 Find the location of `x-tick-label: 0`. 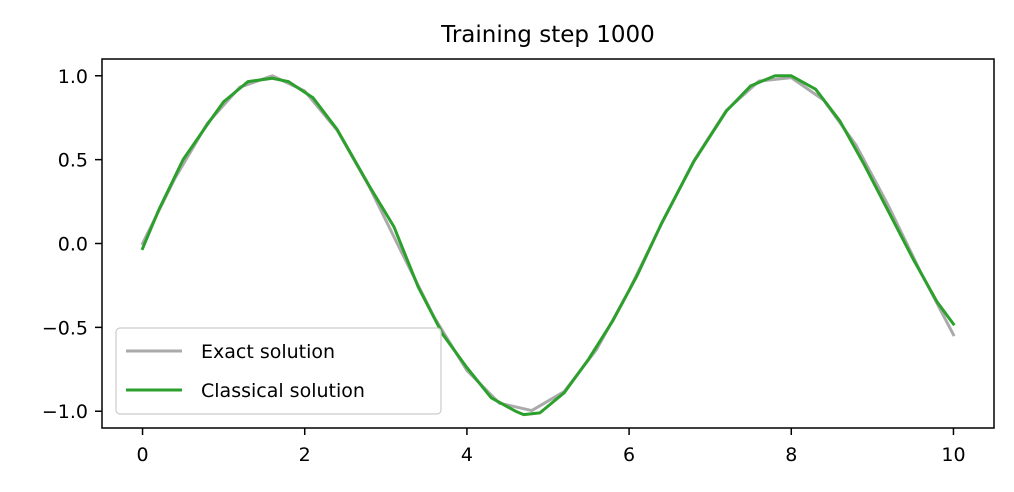

x-tick-label: 0 is located at coordinates (142, 455).